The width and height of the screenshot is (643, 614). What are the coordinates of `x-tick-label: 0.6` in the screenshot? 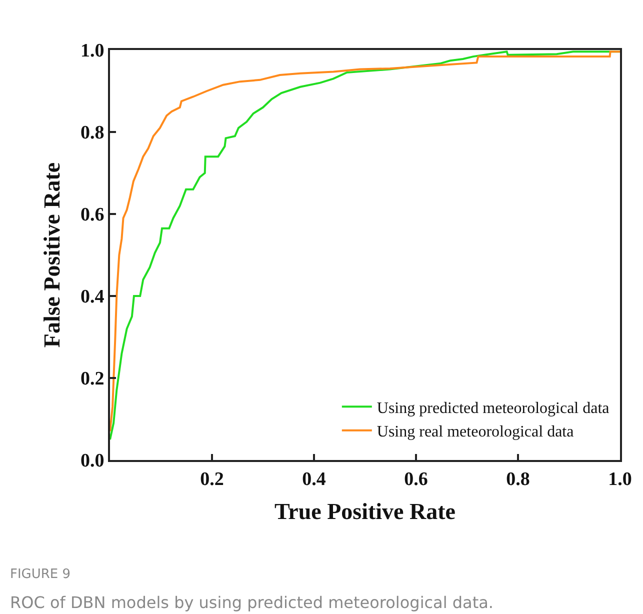 It's located at (416, 479).